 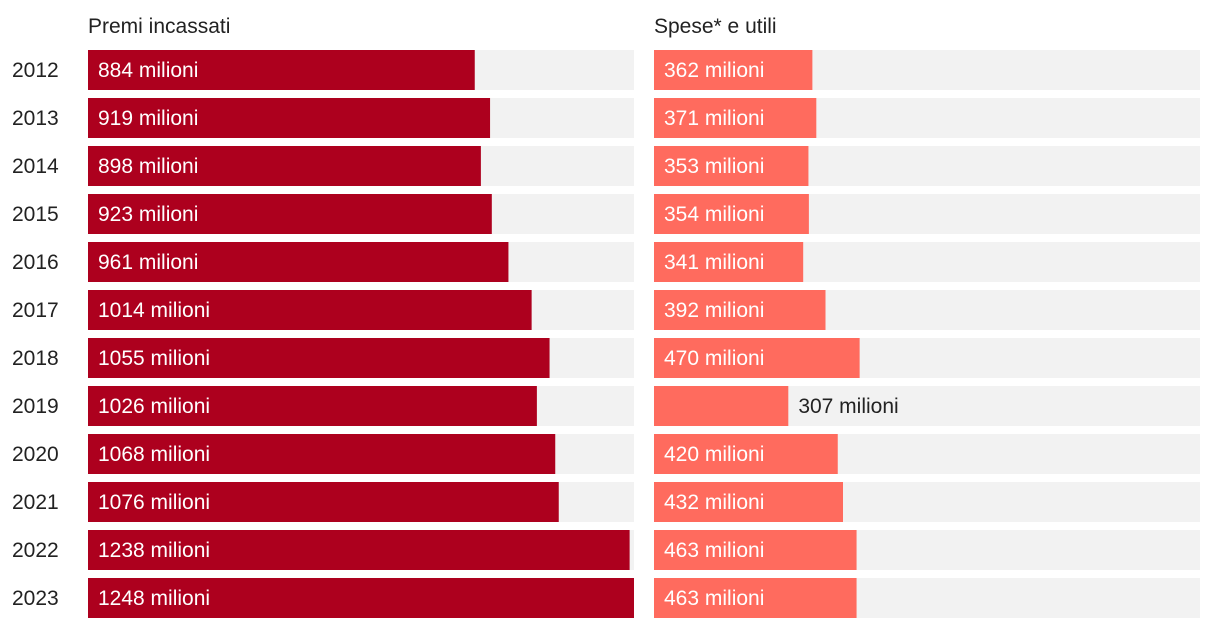 What do you see at coordinates (35, 358) in the screenshot?
I see `year-label: 2018` at bounding box center [35, 358].